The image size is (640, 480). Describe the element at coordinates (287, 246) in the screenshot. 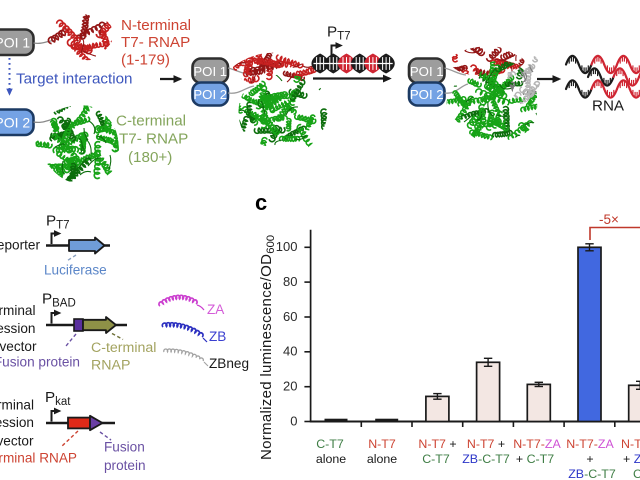

I see `svg-text: 100` at that location.